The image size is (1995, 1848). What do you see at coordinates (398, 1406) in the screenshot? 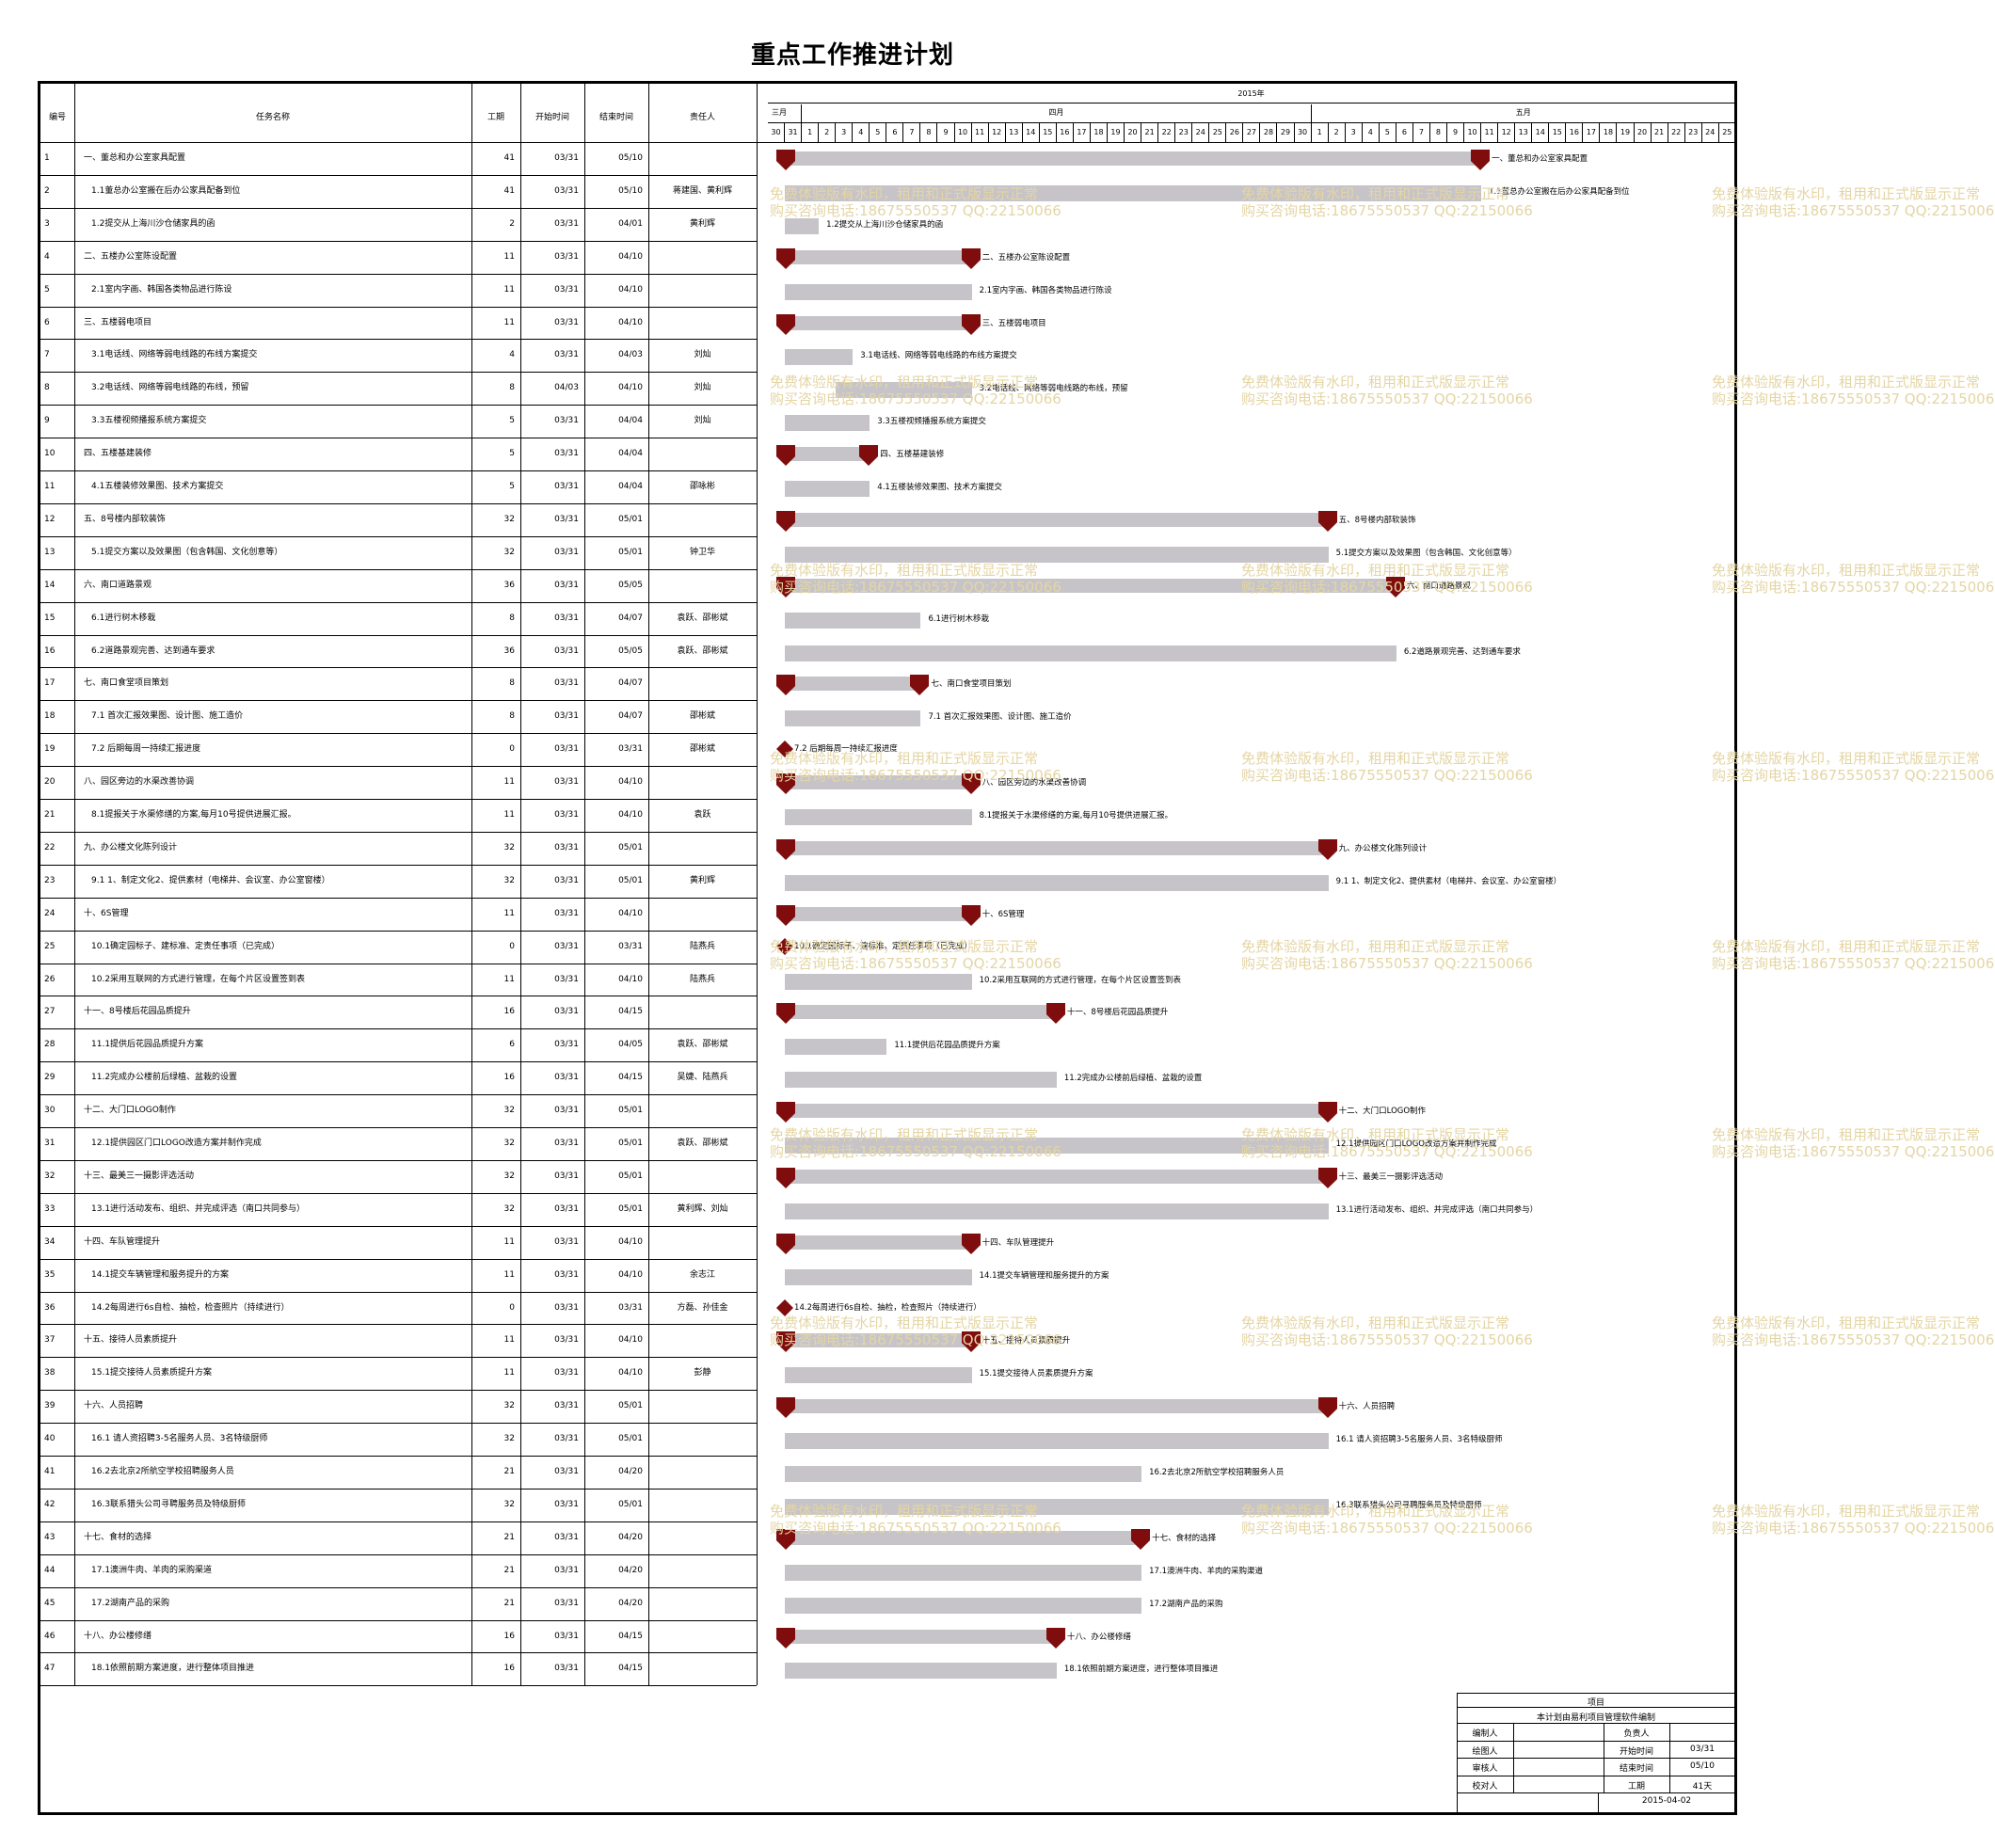
I see `table-row: 39 十六、人员招聘 32 03/31 05/01` at bounding box center [398, 1406].